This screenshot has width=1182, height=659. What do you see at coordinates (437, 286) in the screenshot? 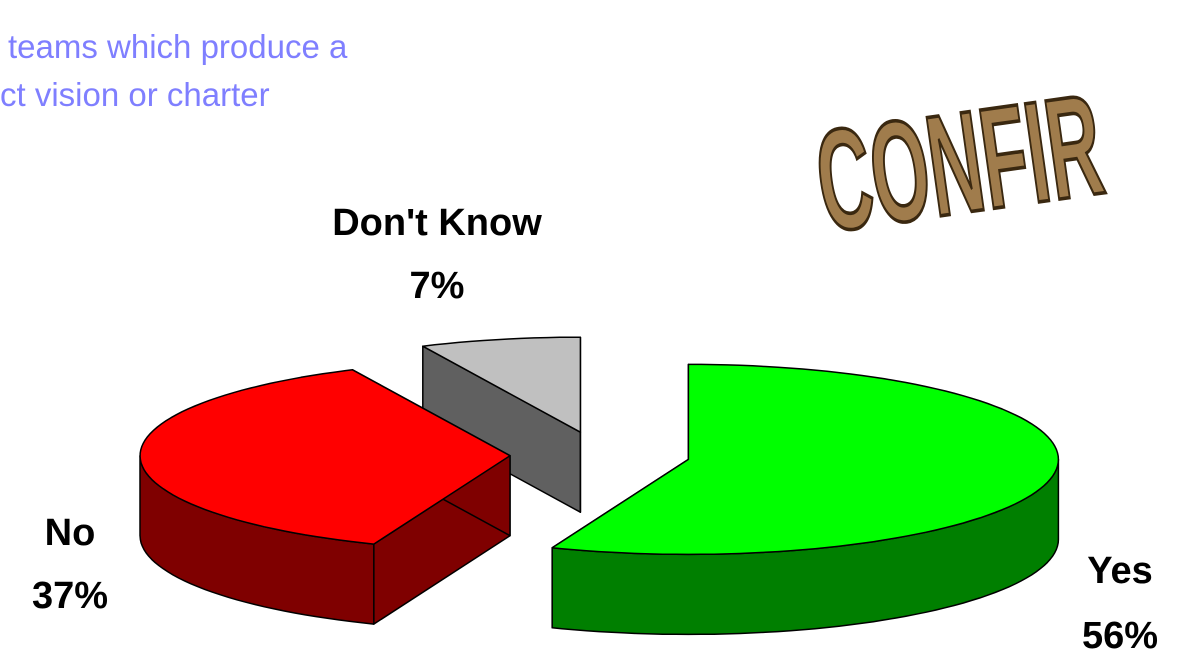
I see `value-label: 7%` at bounding box center [437, 286].